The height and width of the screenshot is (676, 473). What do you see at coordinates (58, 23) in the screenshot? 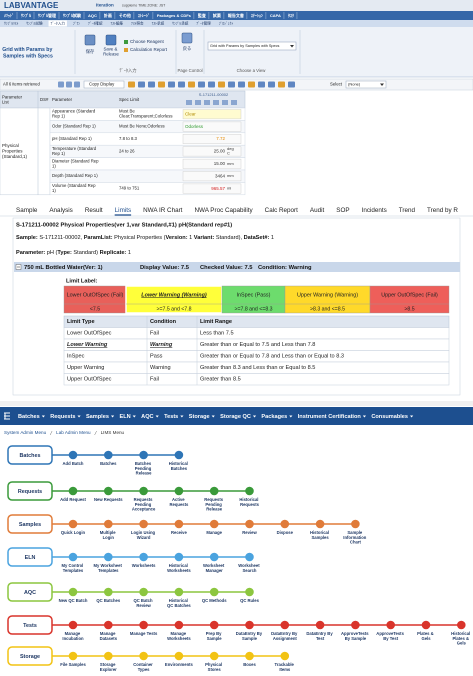
I see `sub-tab: ﾃﾞｰﾀ入力` at bounding box center [58, 23].